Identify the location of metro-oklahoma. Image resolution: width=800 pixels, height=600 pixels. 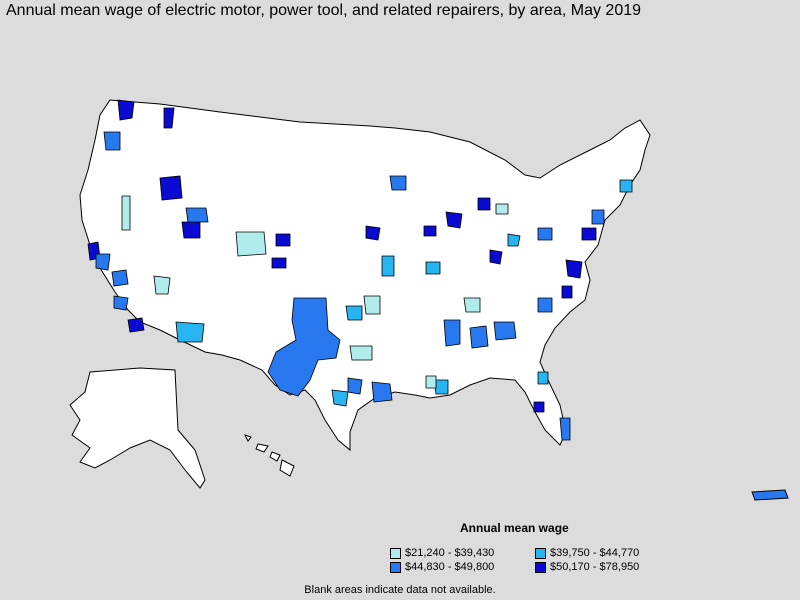
(372, 305).